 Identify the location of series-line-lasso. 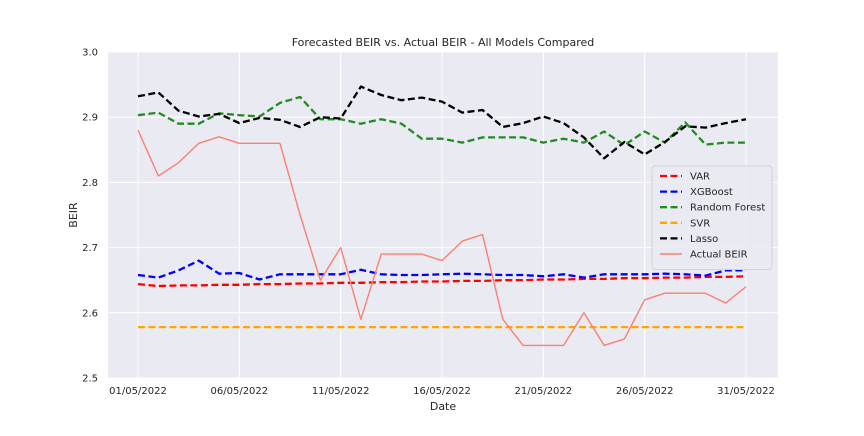
(442, 122).